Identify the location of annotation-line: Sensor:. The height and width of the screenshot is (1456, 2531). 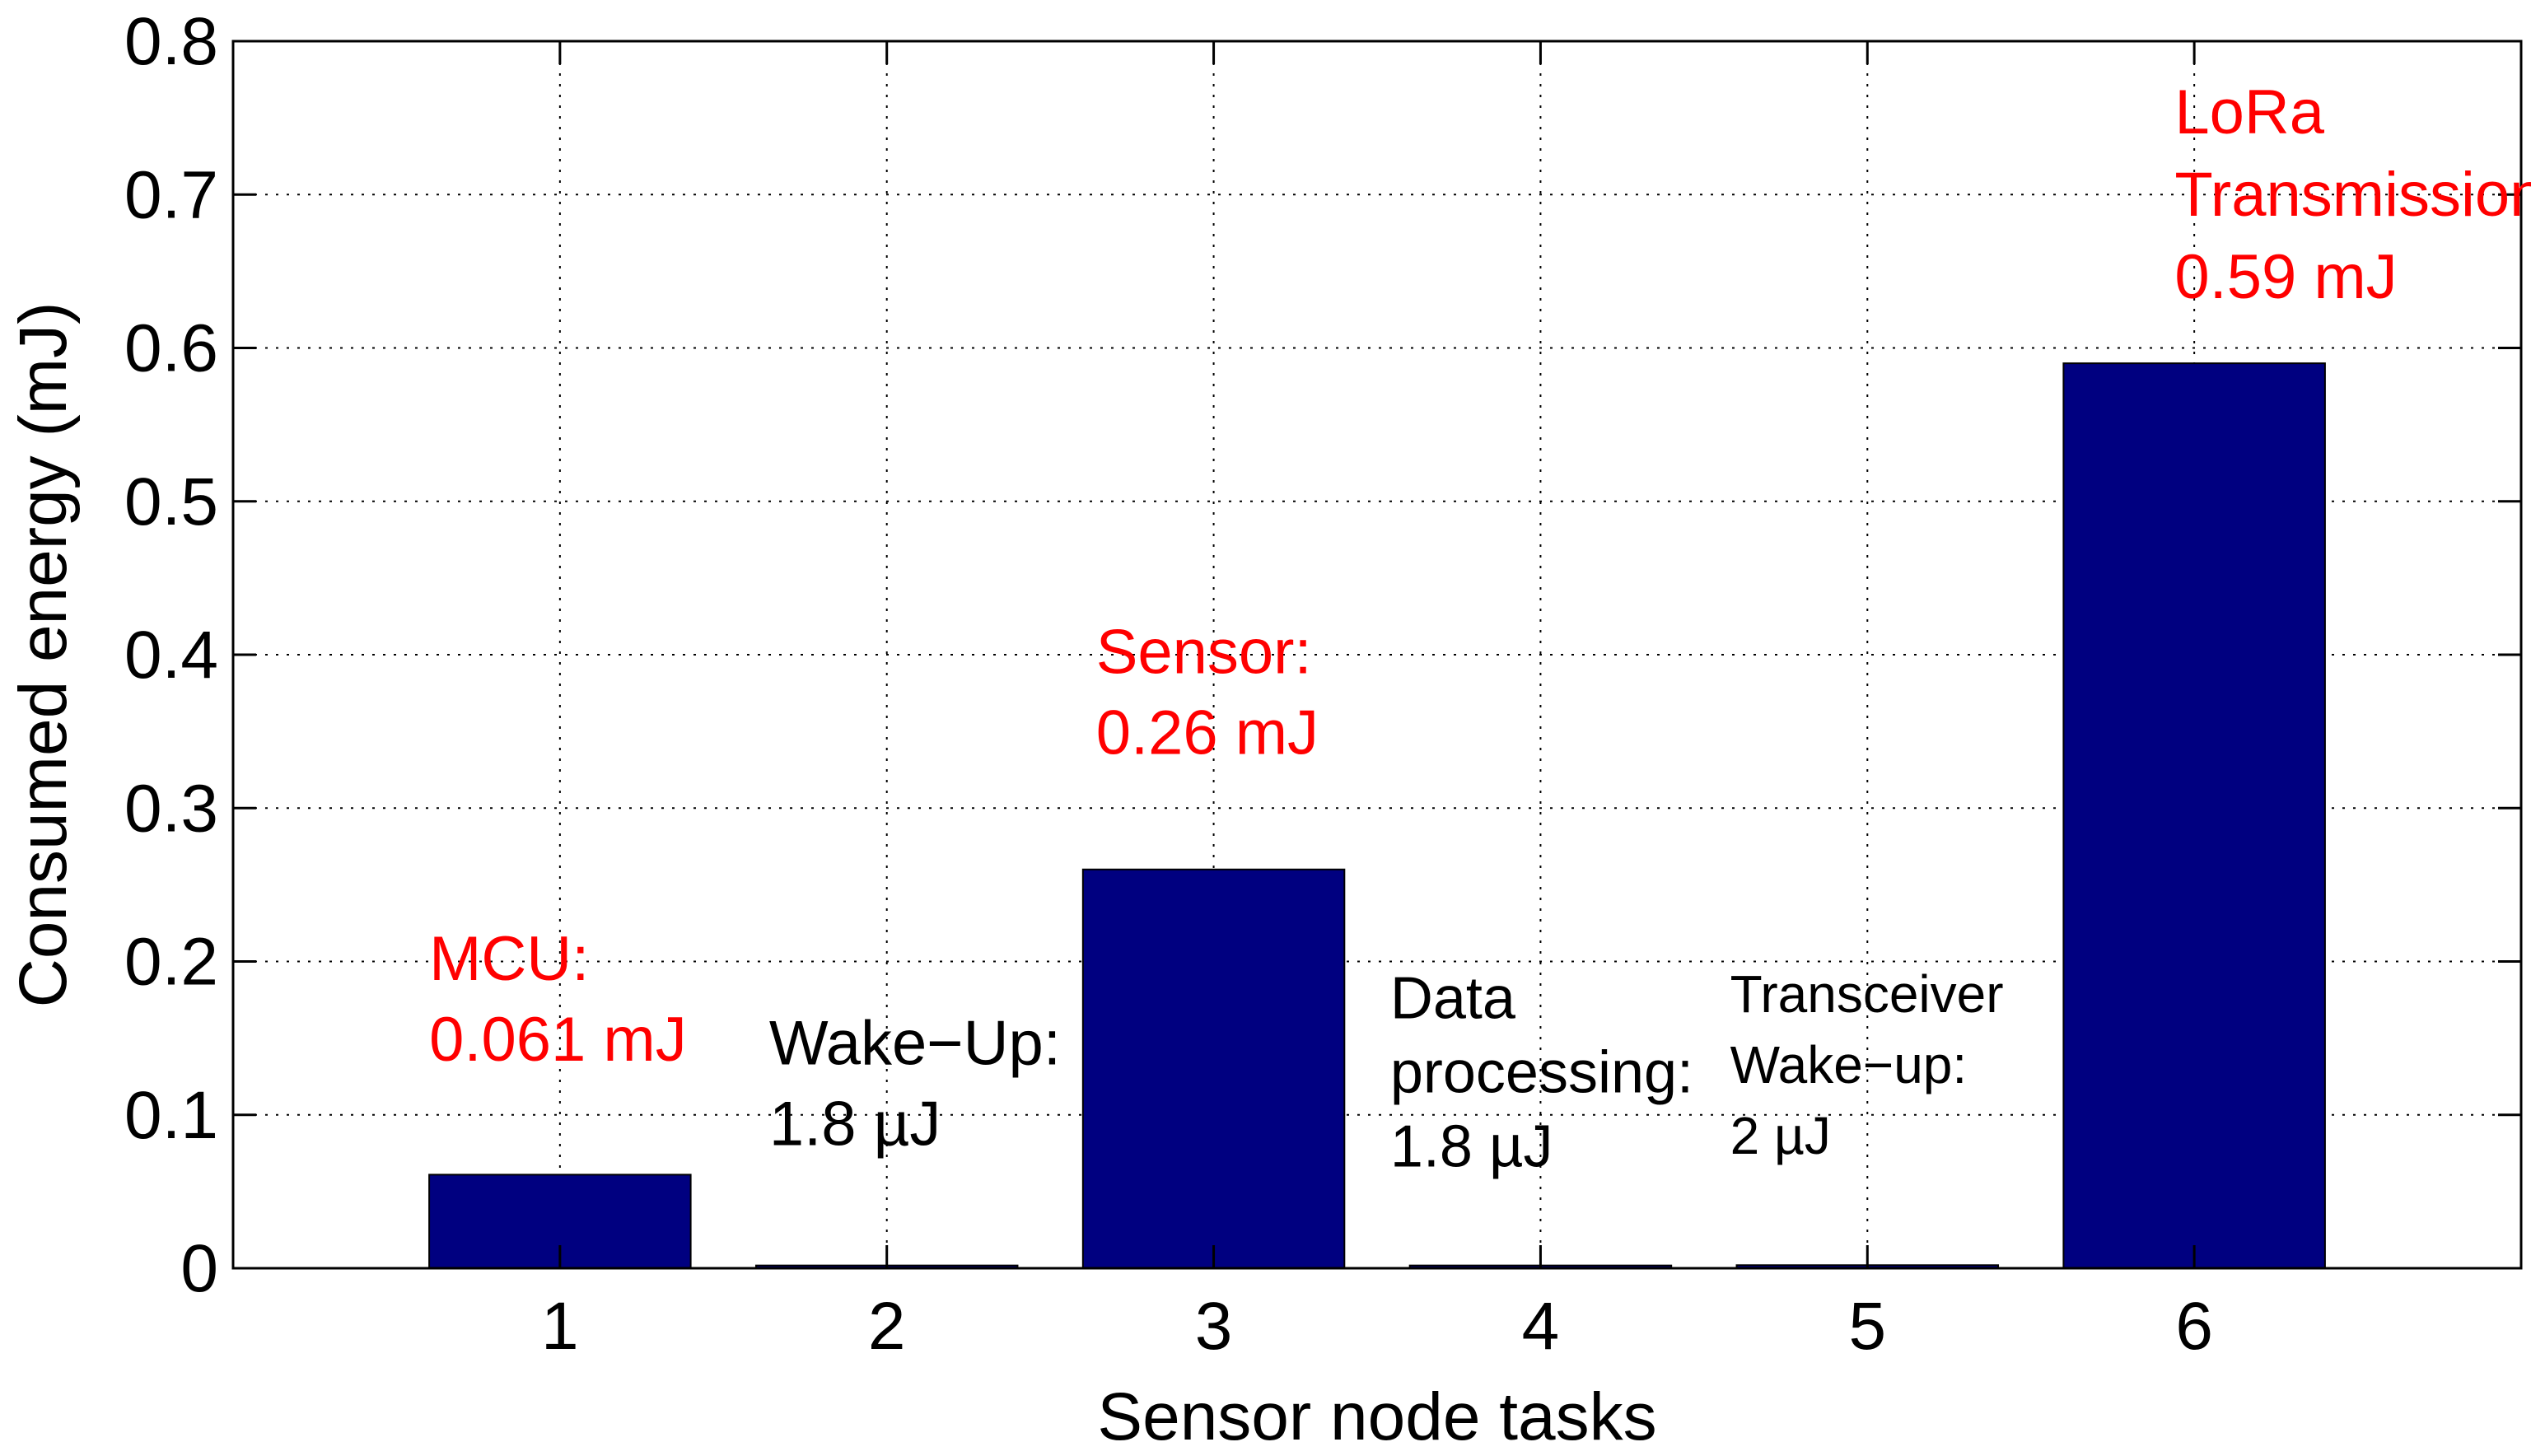
(1204, 652).